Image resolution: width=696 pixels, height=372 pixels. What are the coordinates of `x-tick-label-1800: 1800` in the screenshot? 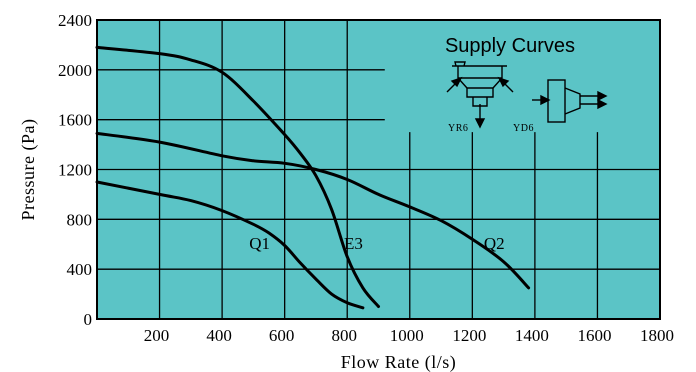 It's located at (657, 335).